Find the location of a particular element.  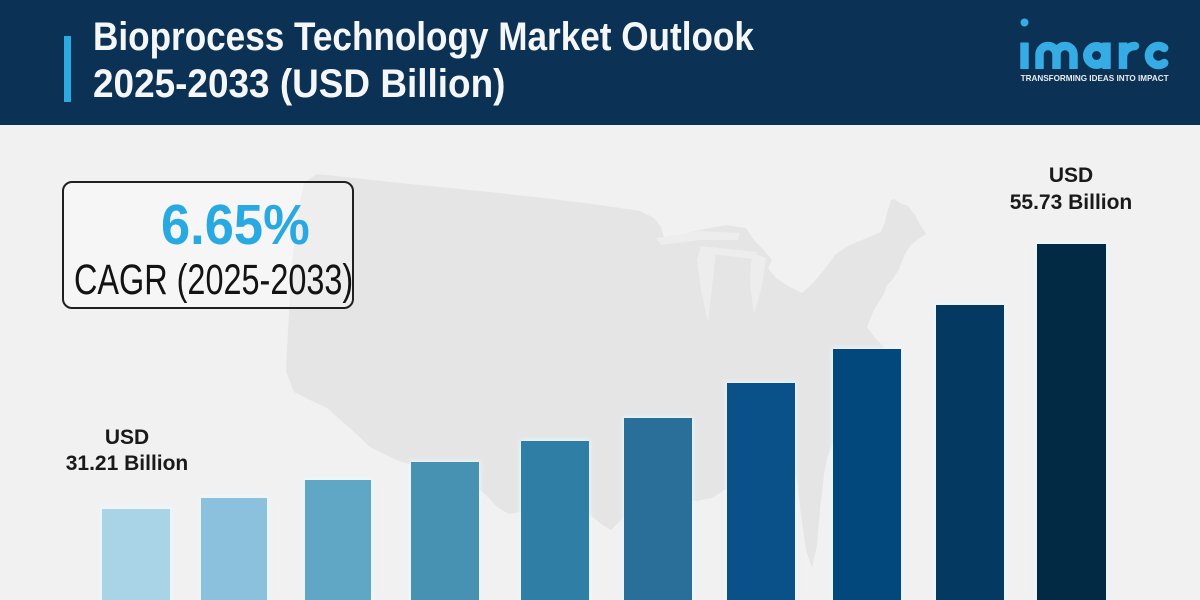

svg-text: TRANSFORMING IDEAS INTO IMPACT is located at coordinates (1095, 78).